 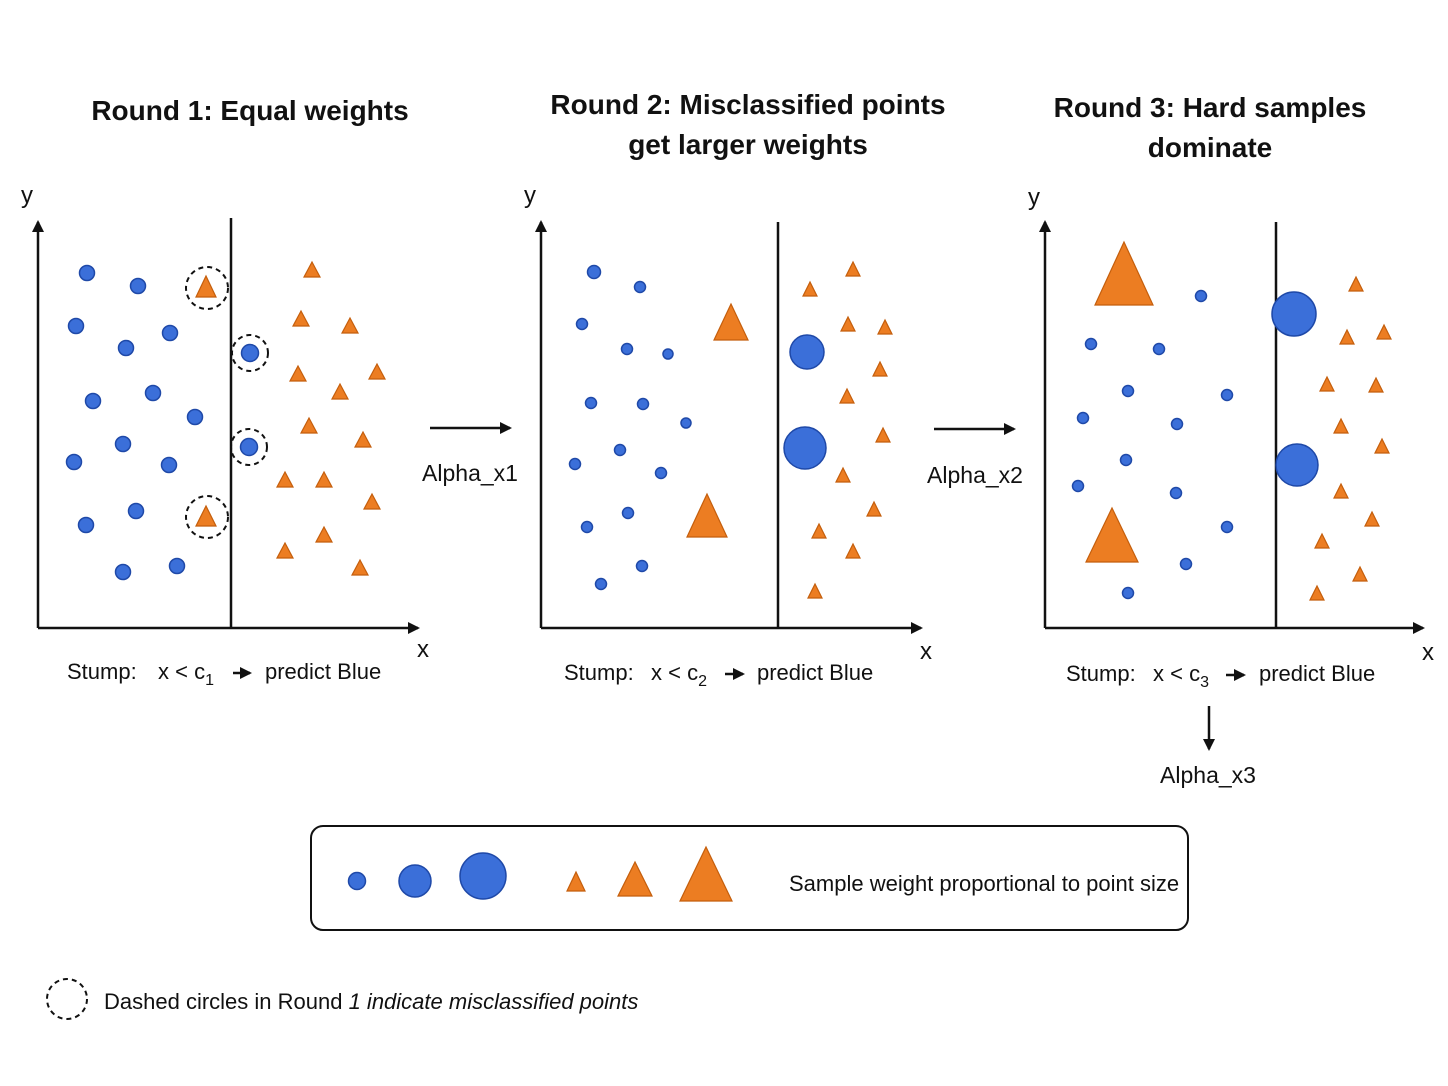 I want to click on weight-legend: Sample weight proportional to point size, so click(x=749, y=878).